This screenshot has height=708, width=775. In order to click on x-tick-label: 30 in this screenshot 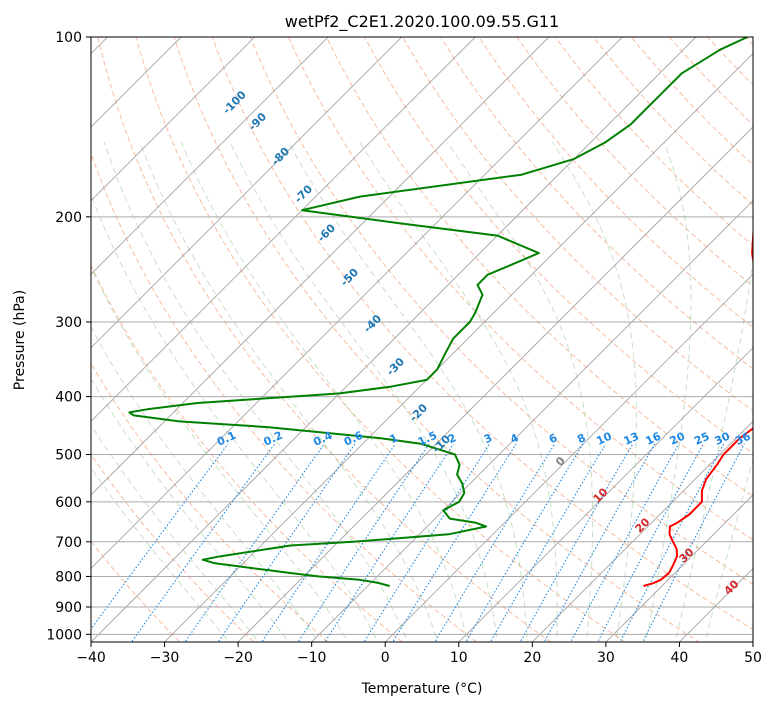, I will do `click(606, 658)`.